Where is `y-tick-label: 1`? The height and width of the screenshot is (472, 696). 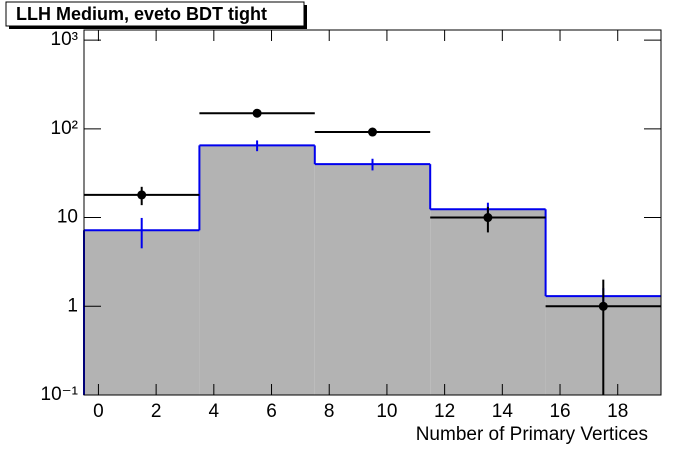 y-tick-label: 1 is located at coordinates (72, 305).